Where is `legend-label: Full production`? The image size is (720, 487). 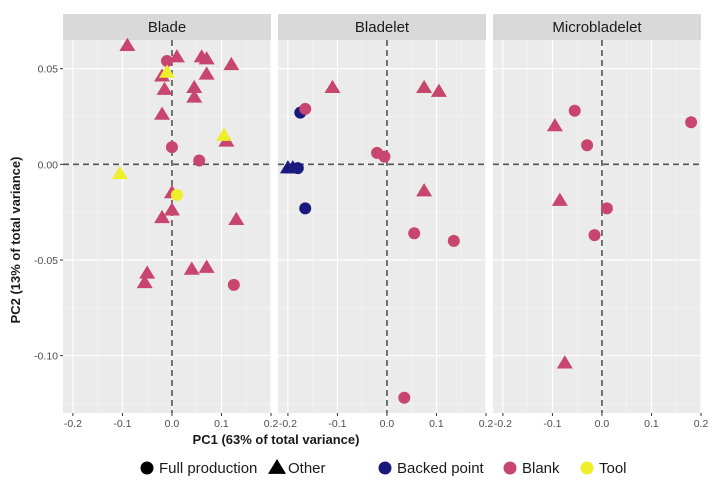 legend-label: Full production is located at coordinates (208, 468).